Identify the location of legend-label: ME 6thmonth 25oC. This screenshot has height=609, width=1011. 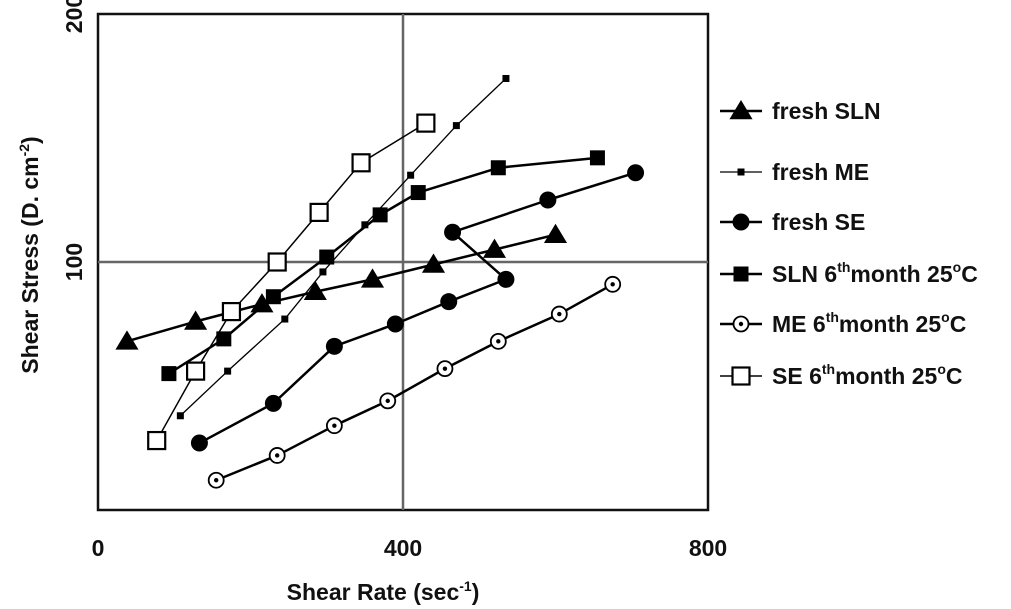
(869, 323).